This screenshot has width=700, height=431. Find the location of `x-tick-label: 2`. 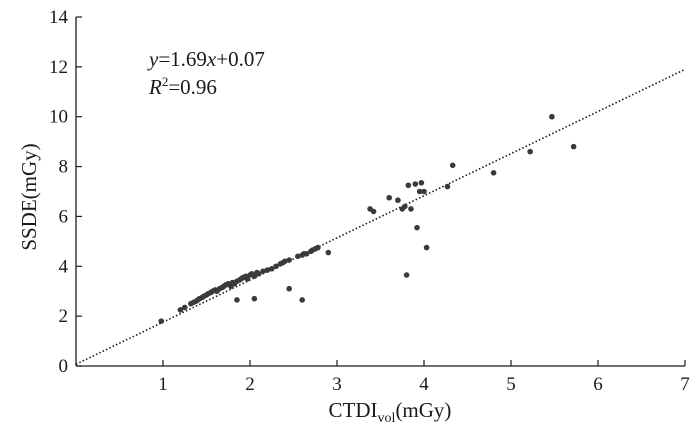

x-tick-label: 2 is located at coordinates (250, 384).